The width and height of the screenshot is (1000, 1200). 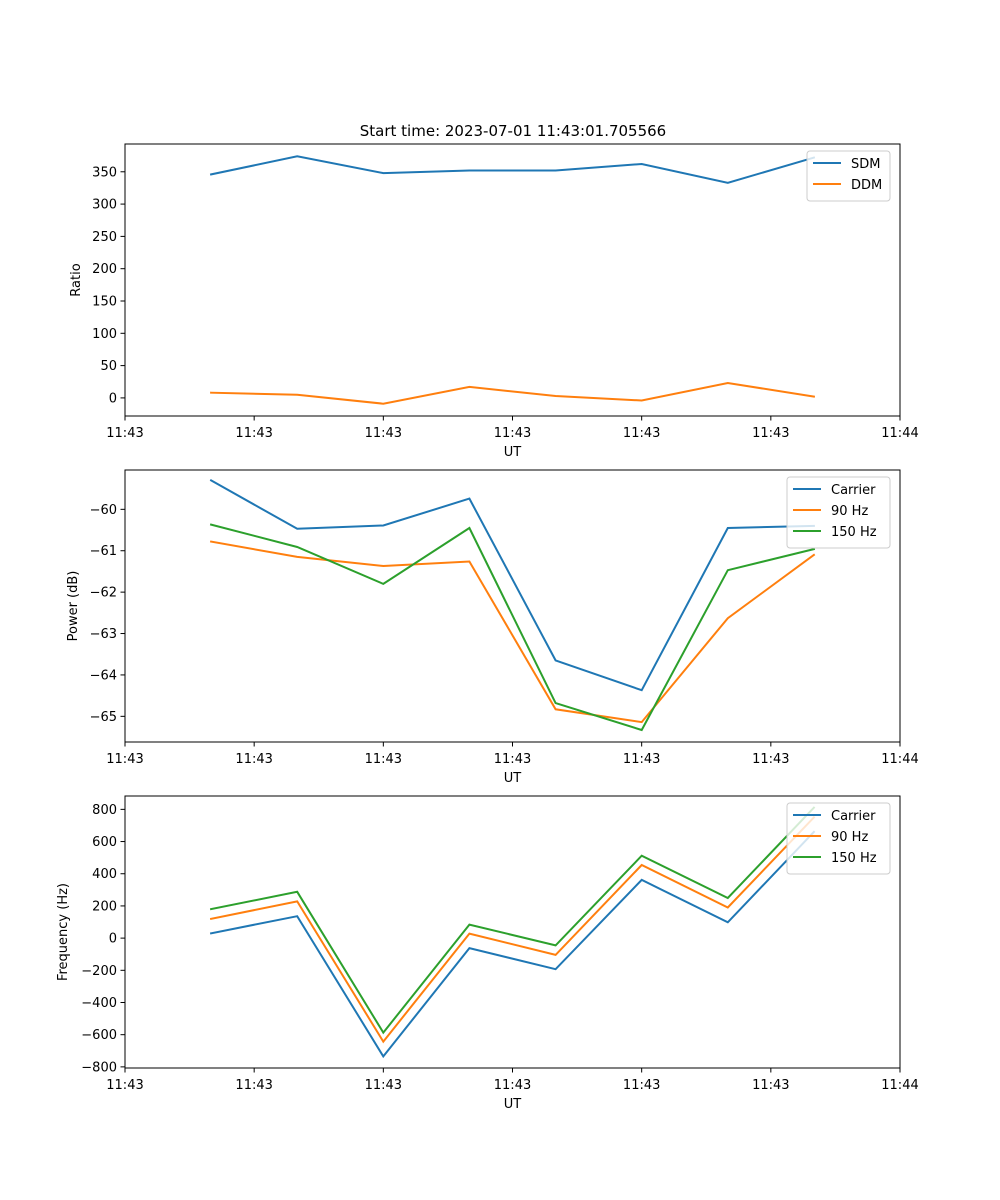 I want to click on frequency-y-axis-label: Frequency (Hz), so click(x=63, y=932).